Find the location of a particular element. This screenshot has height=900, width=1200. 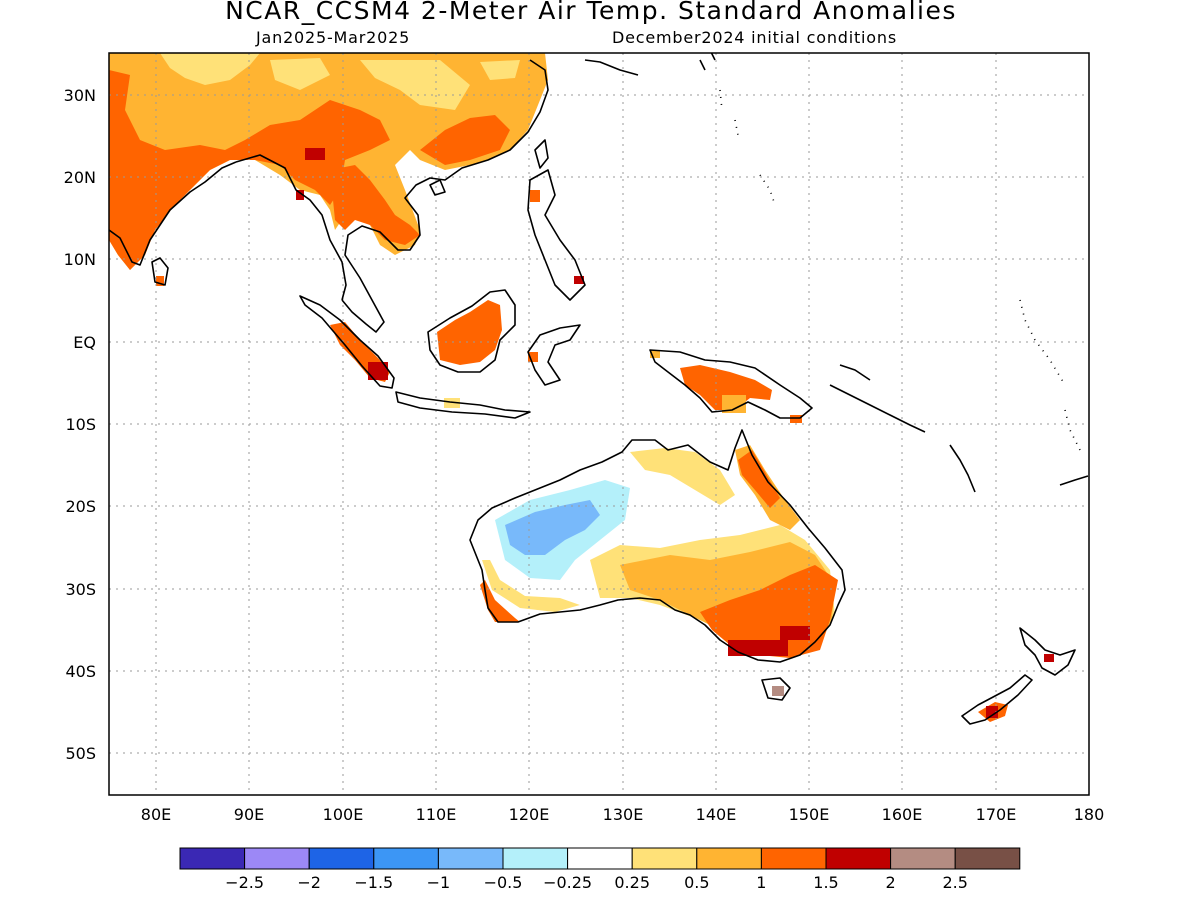

bangladesh-dark-red is located at coordinates (300, 195).